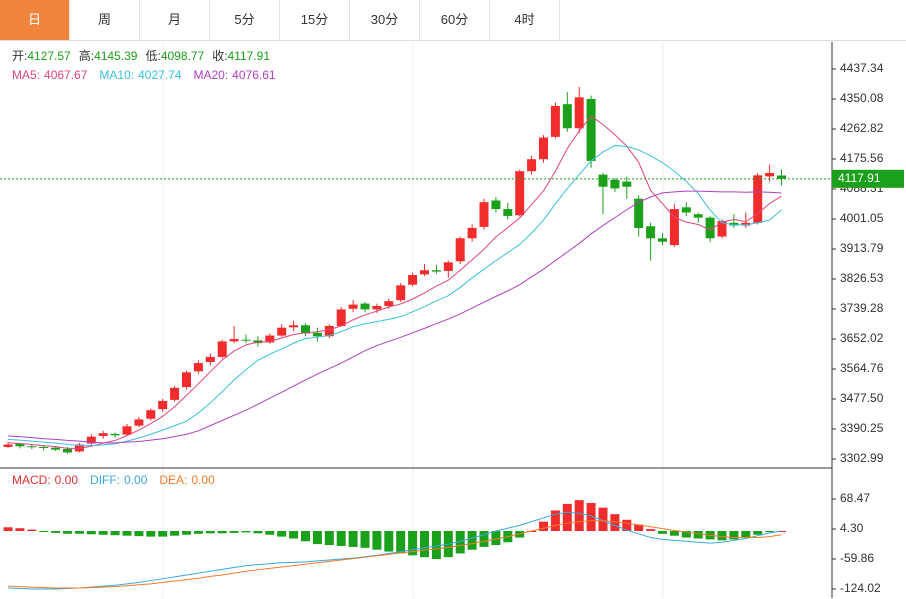  I want to click on y-tick-label: 3477.50, so click(862, 398).